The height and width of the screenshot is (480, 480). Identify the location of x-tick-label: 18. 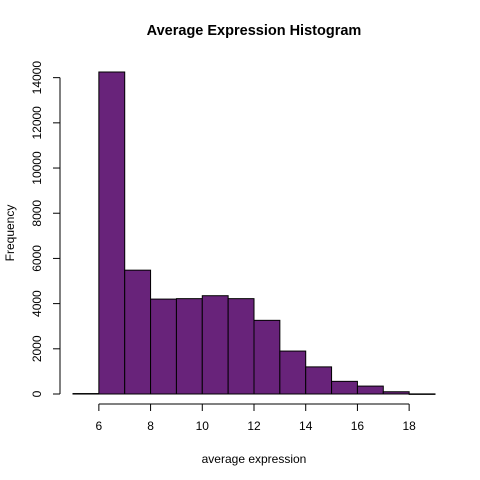
(409, 426).